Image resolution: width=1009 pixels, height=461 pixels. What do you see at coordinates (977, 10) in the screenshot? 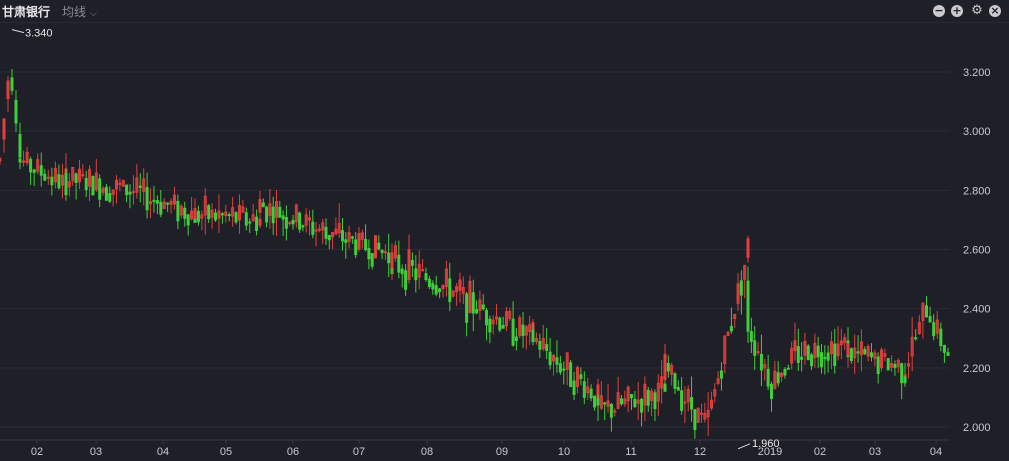
I see `gear-icon: ⚙` at bounding box center [977, 10].